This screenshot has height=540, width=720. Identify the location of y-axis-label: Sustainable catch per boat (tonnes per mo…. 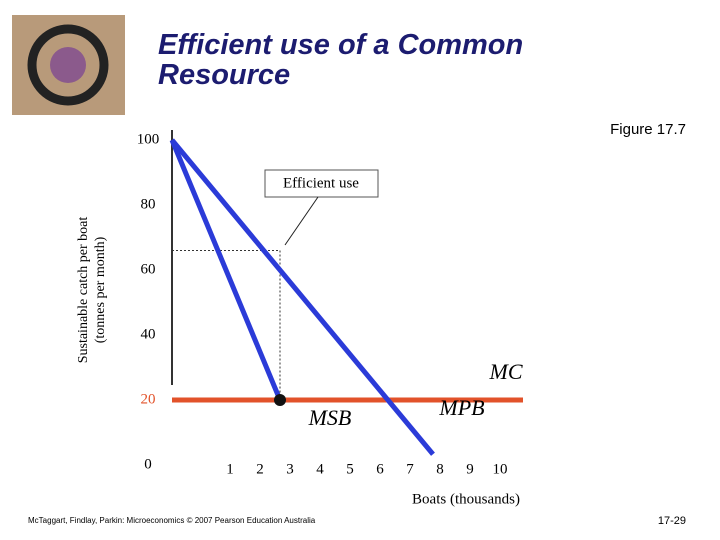
(92, 290).